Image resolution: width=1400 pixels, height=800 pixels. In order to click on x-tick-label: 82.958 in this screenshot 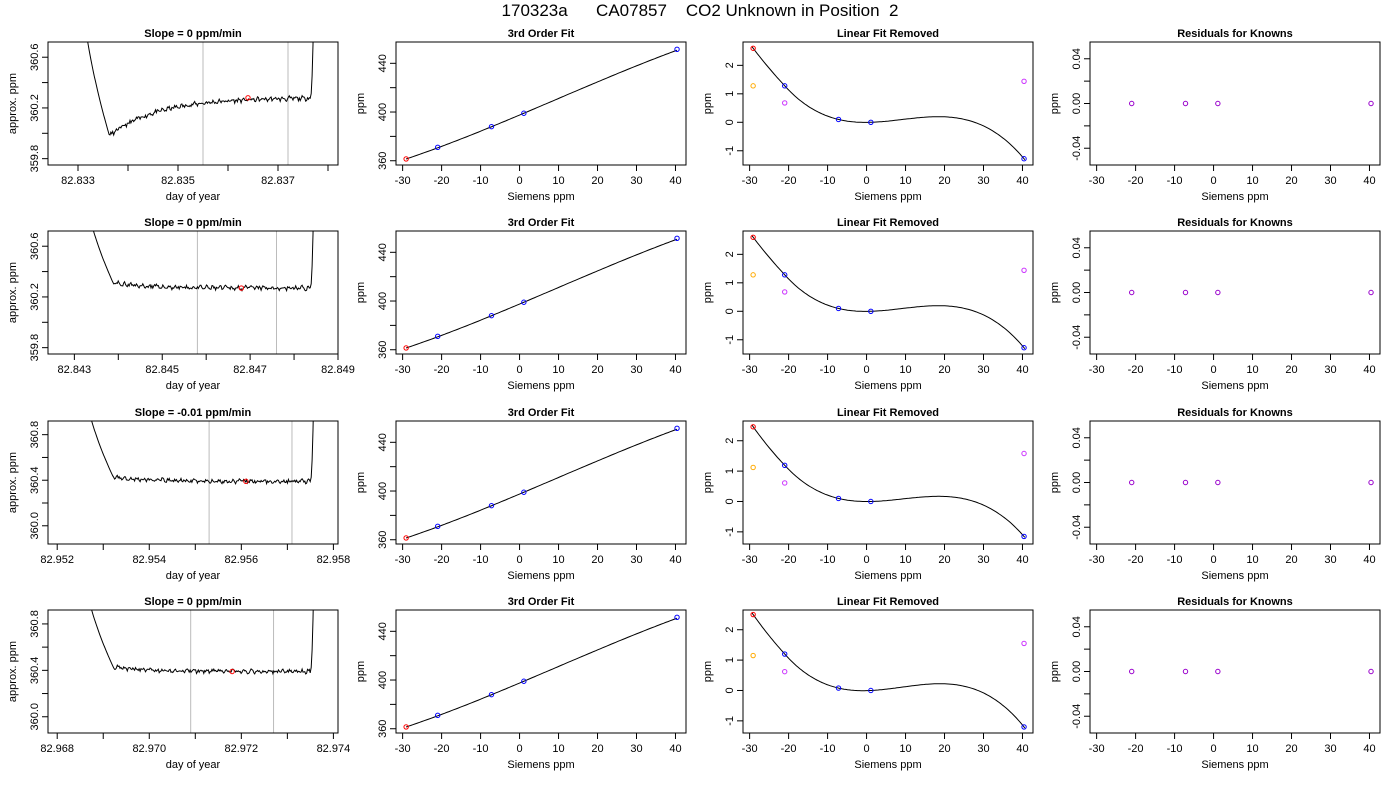, I will do `click(334, 560)`.